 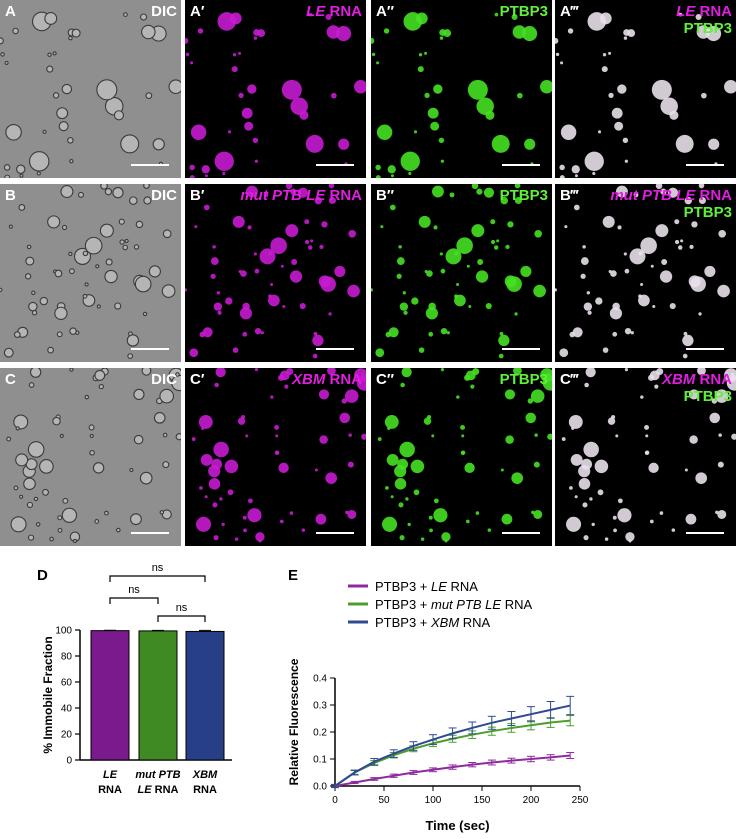 What do you see at coordinates (205, 790) in the screenshot?
I see `x-tick-label-text: RNA` at bounding box center [205, 790].